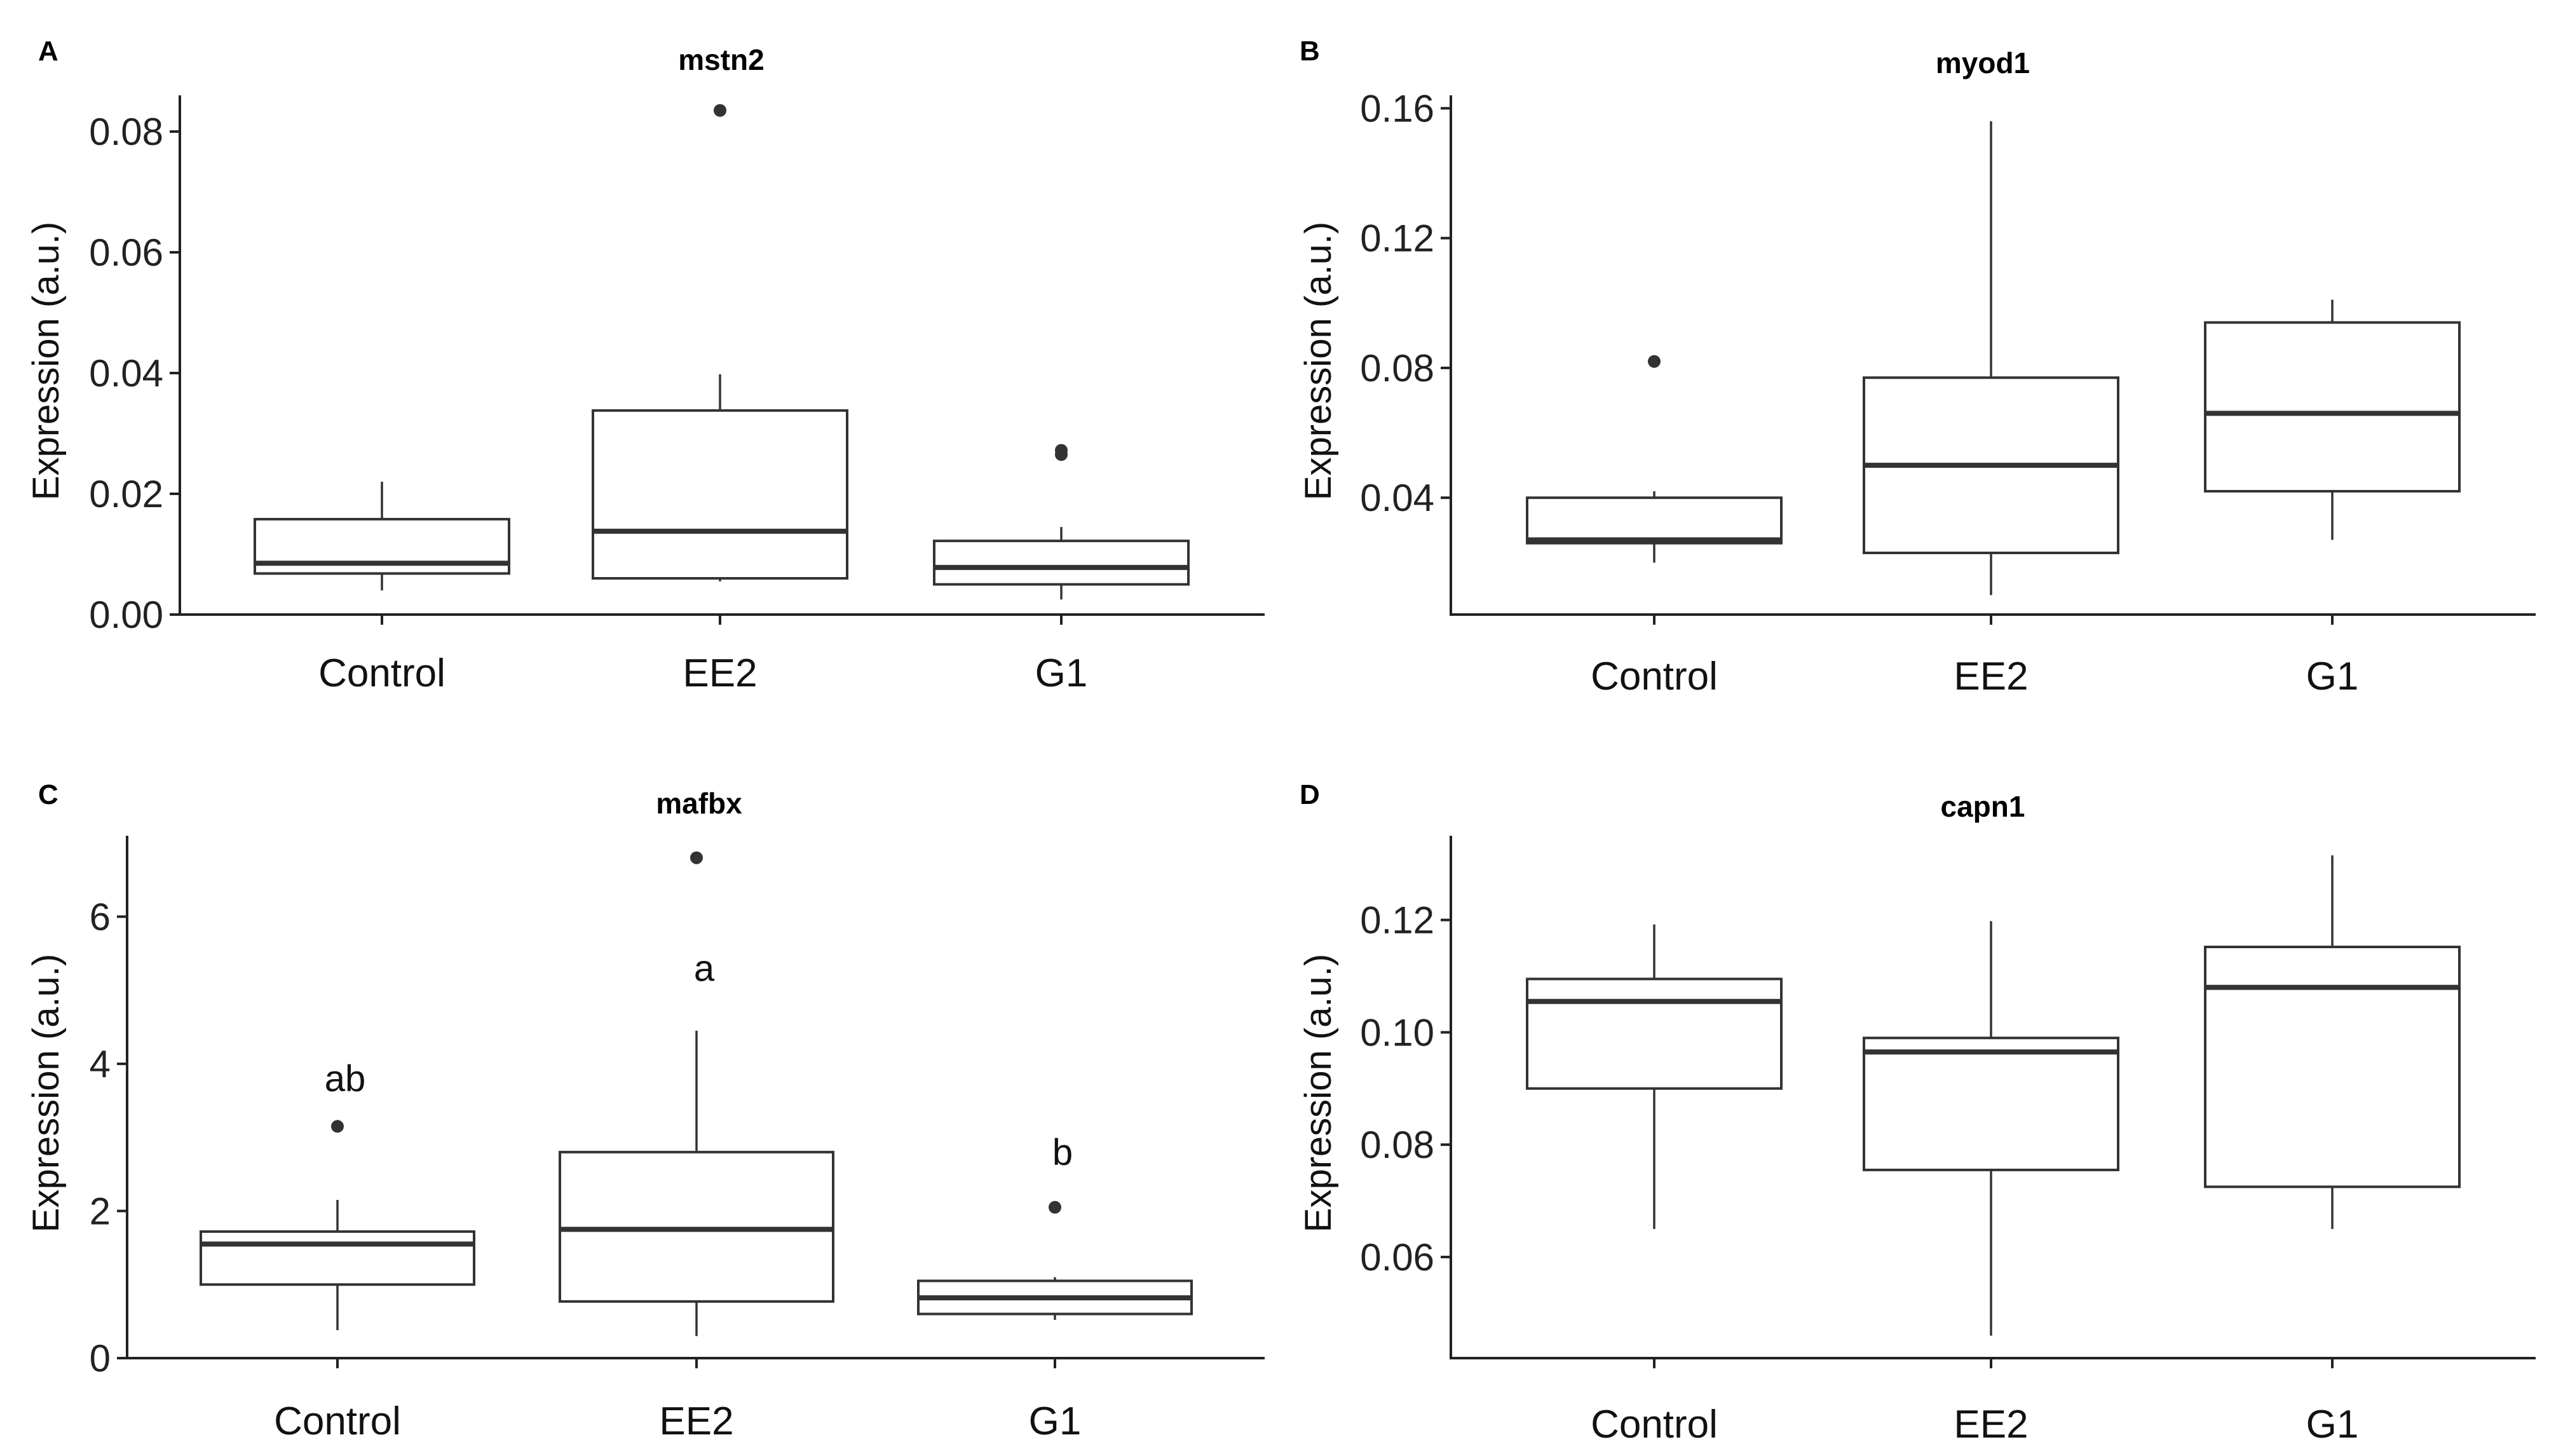  What do you see at coordinates (100, 916) in the screenshot?
I see `panel-c-y-tick-label: 6` at bounding box center [100, 916].